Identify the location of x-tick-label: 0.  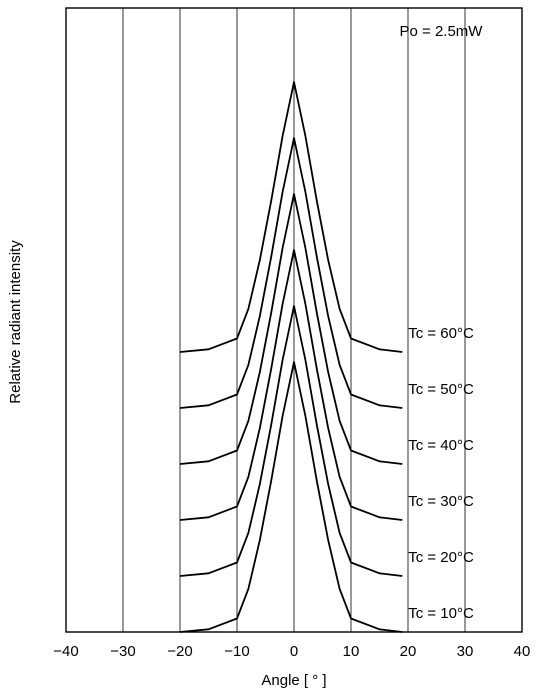
(294, 651).